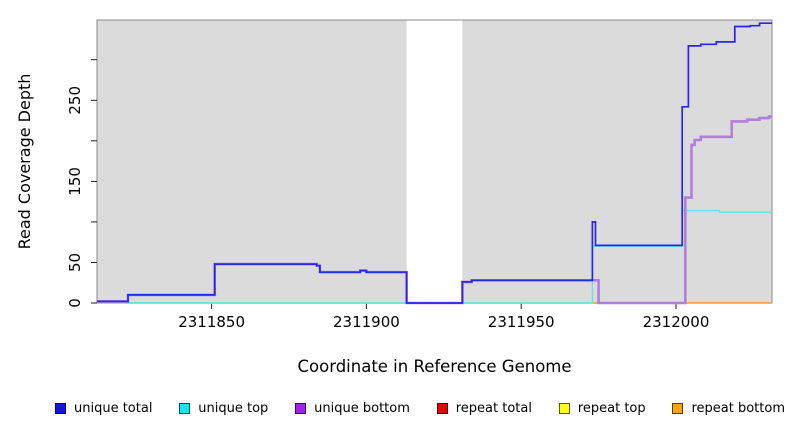  I want to click on repeat-bottom-swatch-icon, so click(678, 408).